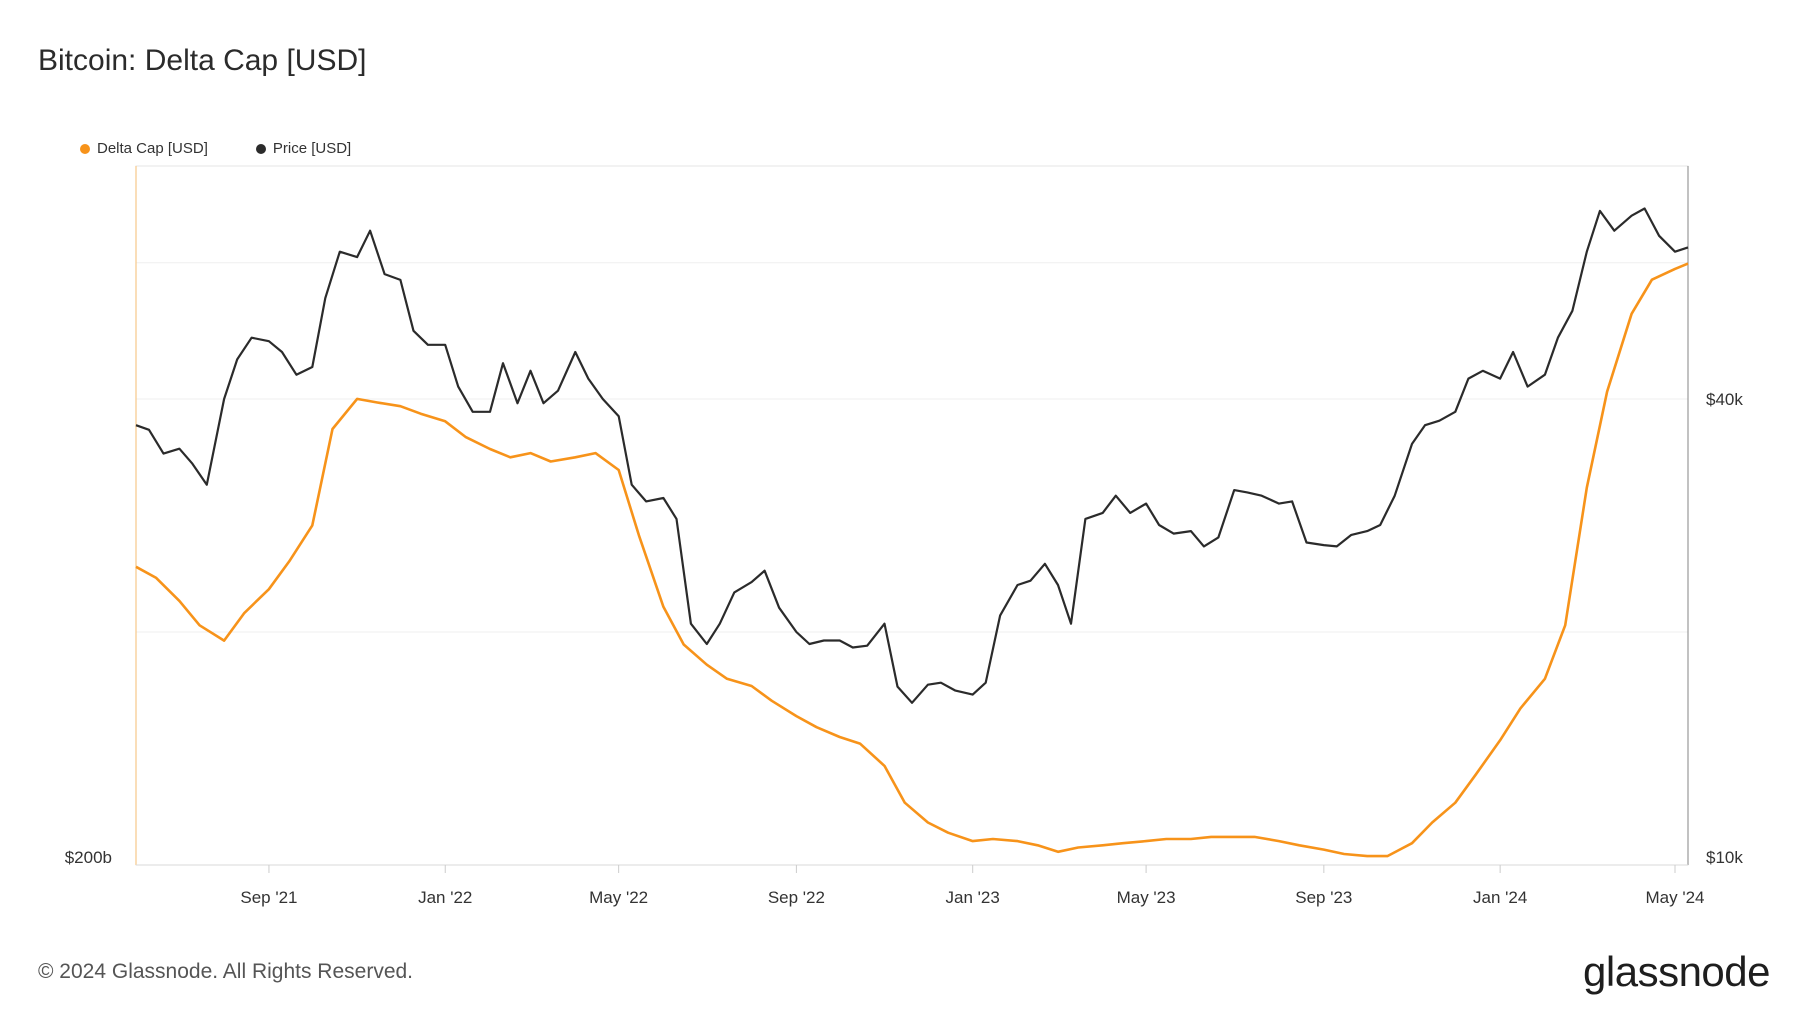  Describe the element at coordinates (796, 897) in the screenshot. I see `x-tick-label: Sep '22` at that location.